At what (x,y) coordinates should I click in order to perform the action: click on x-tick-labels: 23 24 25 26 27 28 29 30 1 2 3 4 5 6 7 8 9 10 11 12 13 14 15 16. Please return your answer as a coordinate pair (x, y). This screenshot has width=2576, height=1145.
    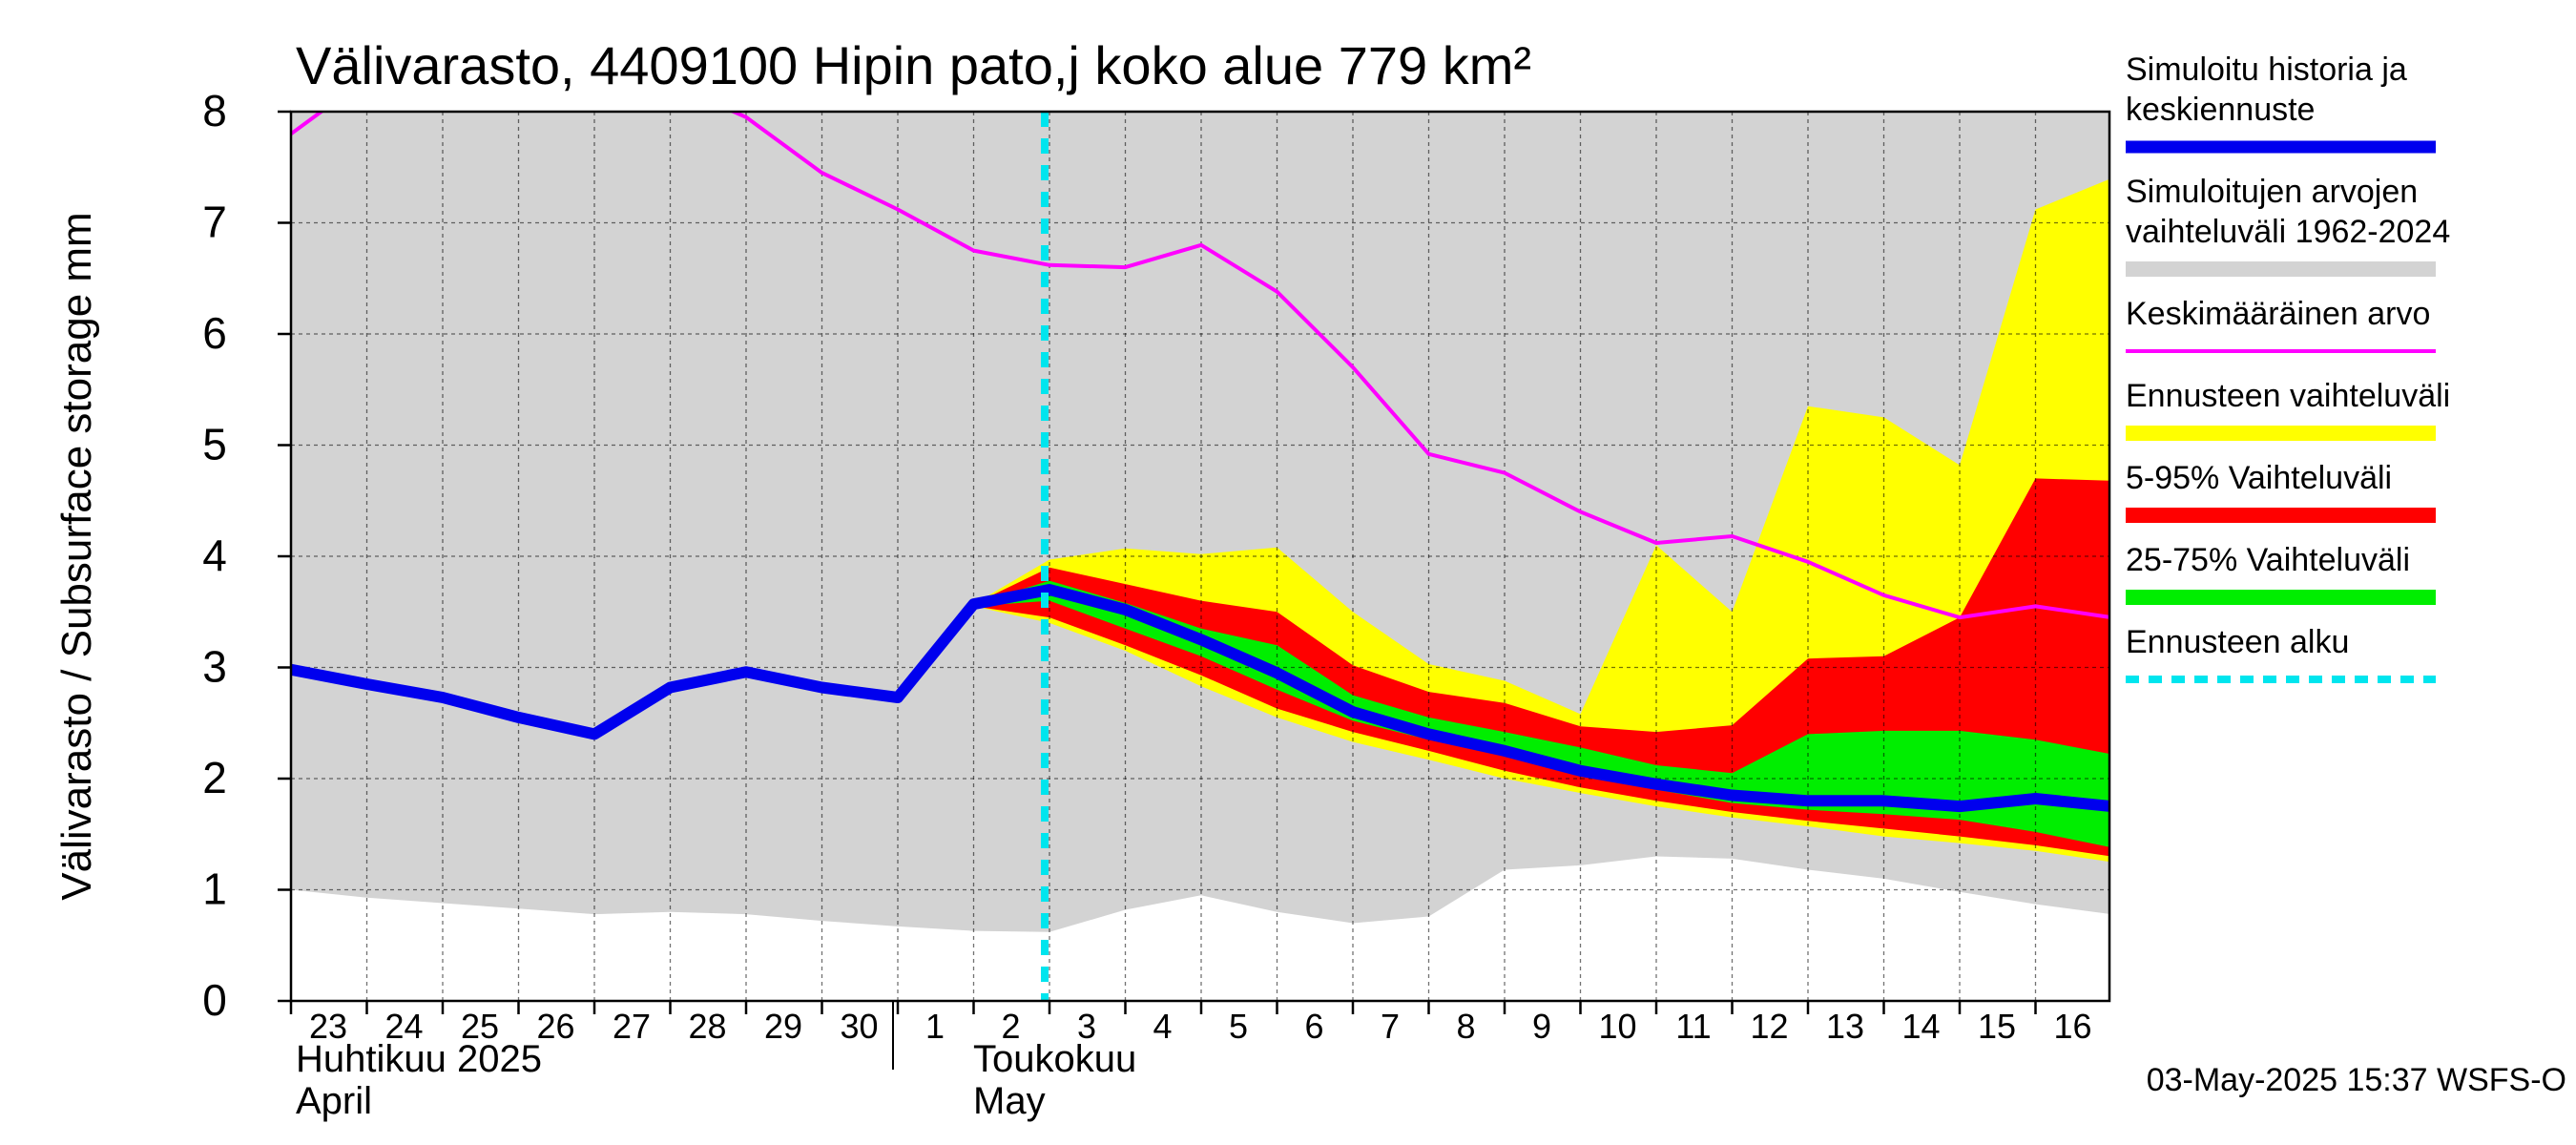
    Looking at the image, I should click on (1200, 1026).